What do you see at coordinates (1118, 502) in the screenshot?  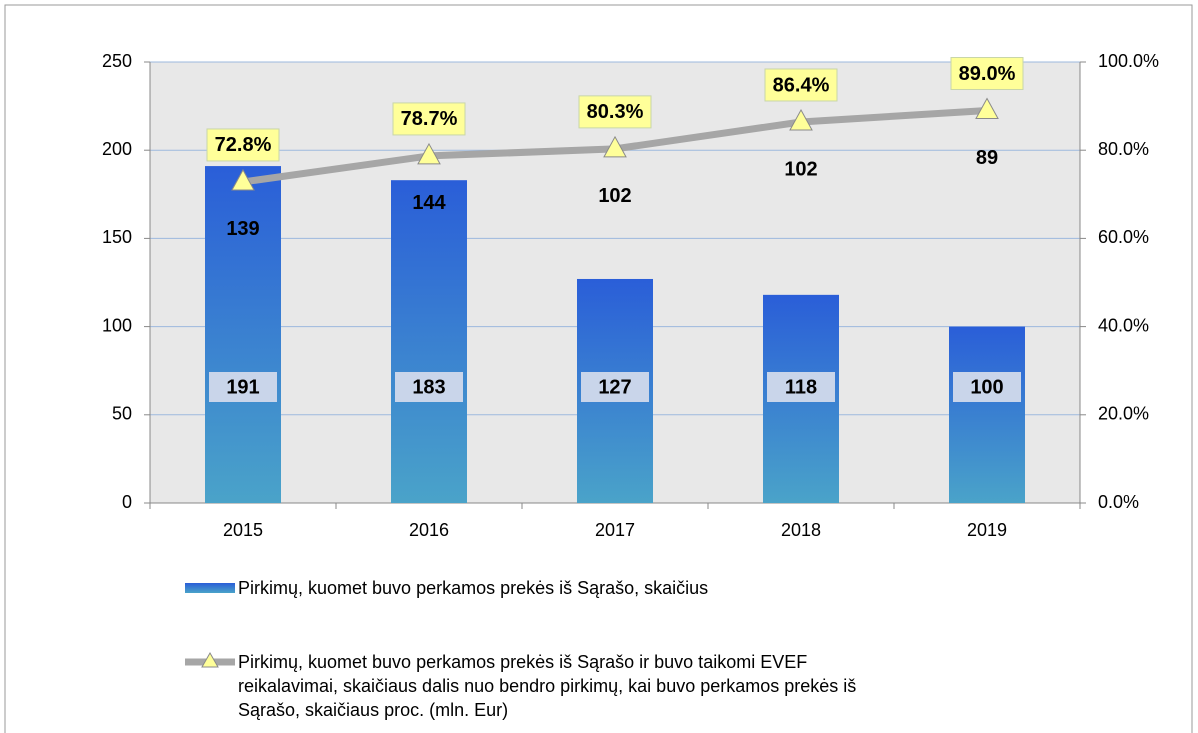 I see `y2-tick-label: 0.0%` at bounding box center [1118, 502].